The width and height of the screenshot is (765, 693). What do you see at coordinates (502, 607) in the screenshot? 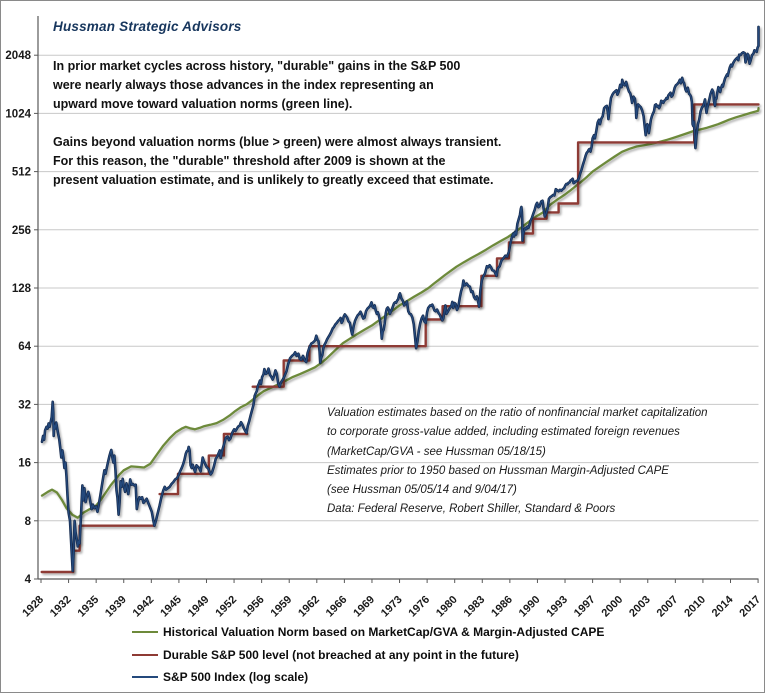
I see `x-axis-label-1986: 1986` at bounding box center [502, 607].